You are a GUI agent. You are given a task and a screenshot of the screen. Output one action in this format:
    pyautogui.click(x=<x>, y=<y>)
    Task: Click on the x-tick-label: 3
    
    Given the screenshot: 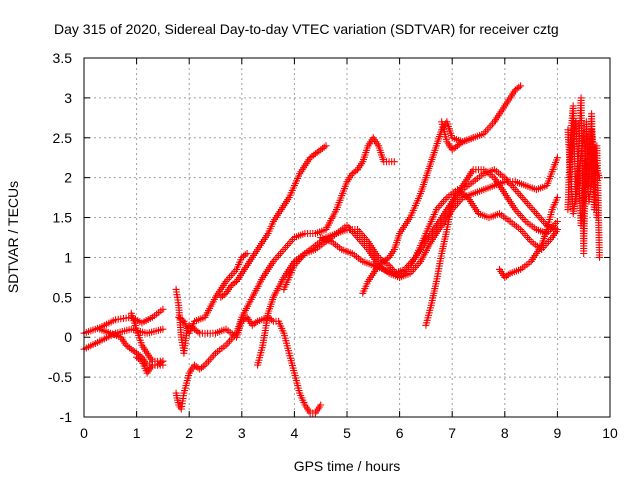 What is the action you would take?
    pyautogui.click(x=242, y=433)
    